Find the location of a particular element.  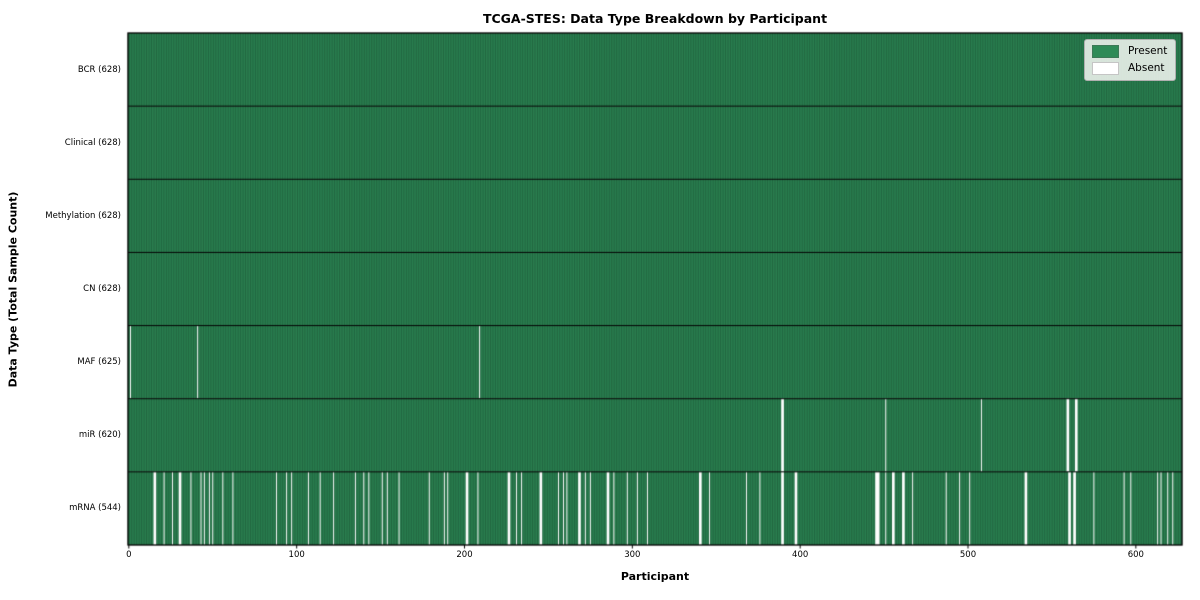

legend: Present Absent is located at coordinates (1130, 60).